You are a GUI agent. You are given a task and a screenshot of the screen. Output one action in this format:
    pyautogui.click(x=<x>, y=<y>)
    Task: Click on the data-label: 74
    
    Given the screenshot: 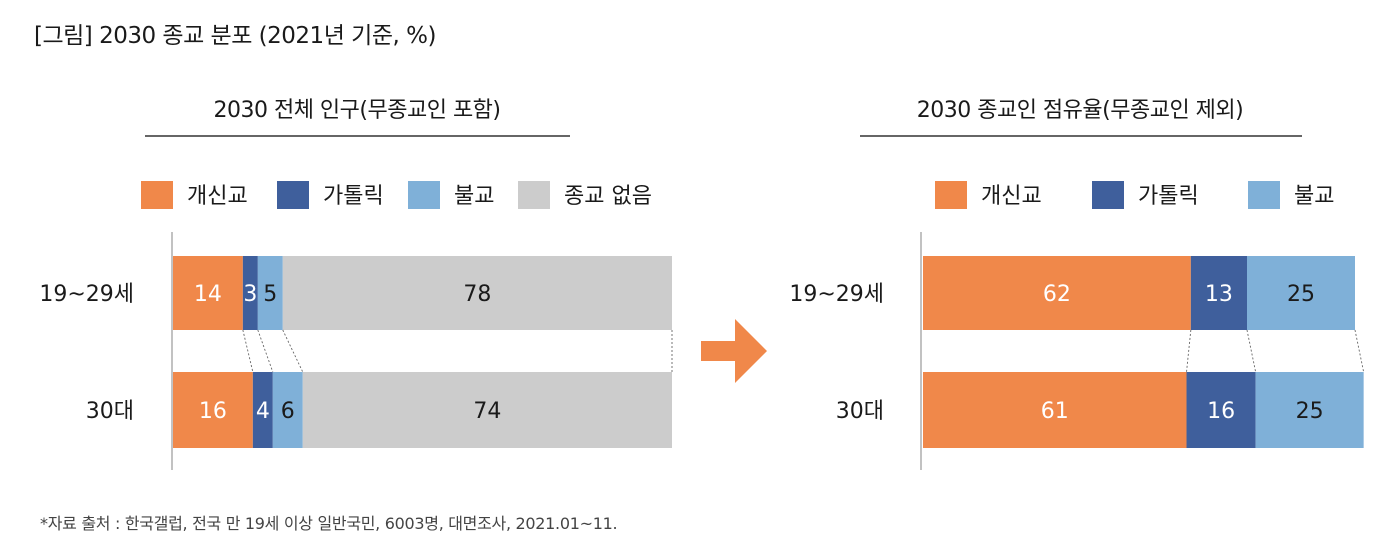 What is the action you would take?
    pyautogui.click(x=487, y=411)
    